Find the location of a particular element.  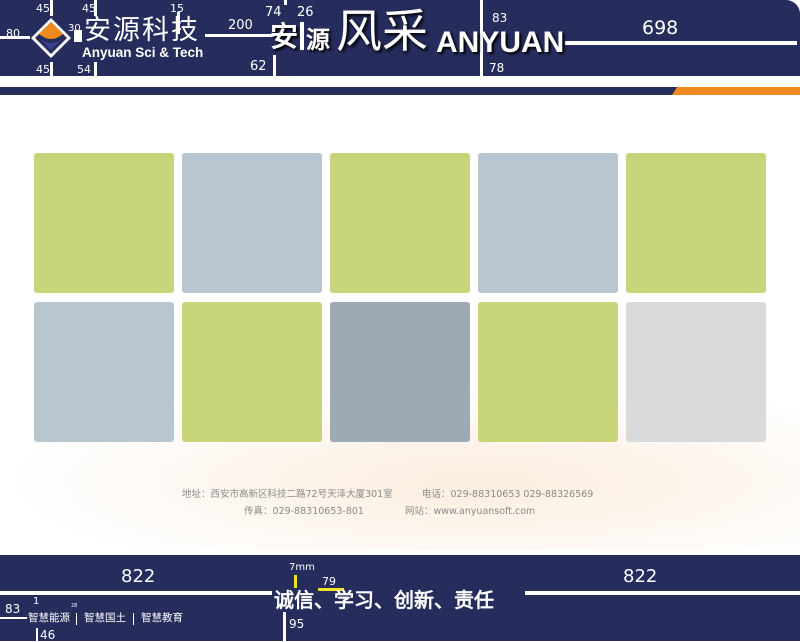

dim-15: 15 is located at coordinates (177, 8).